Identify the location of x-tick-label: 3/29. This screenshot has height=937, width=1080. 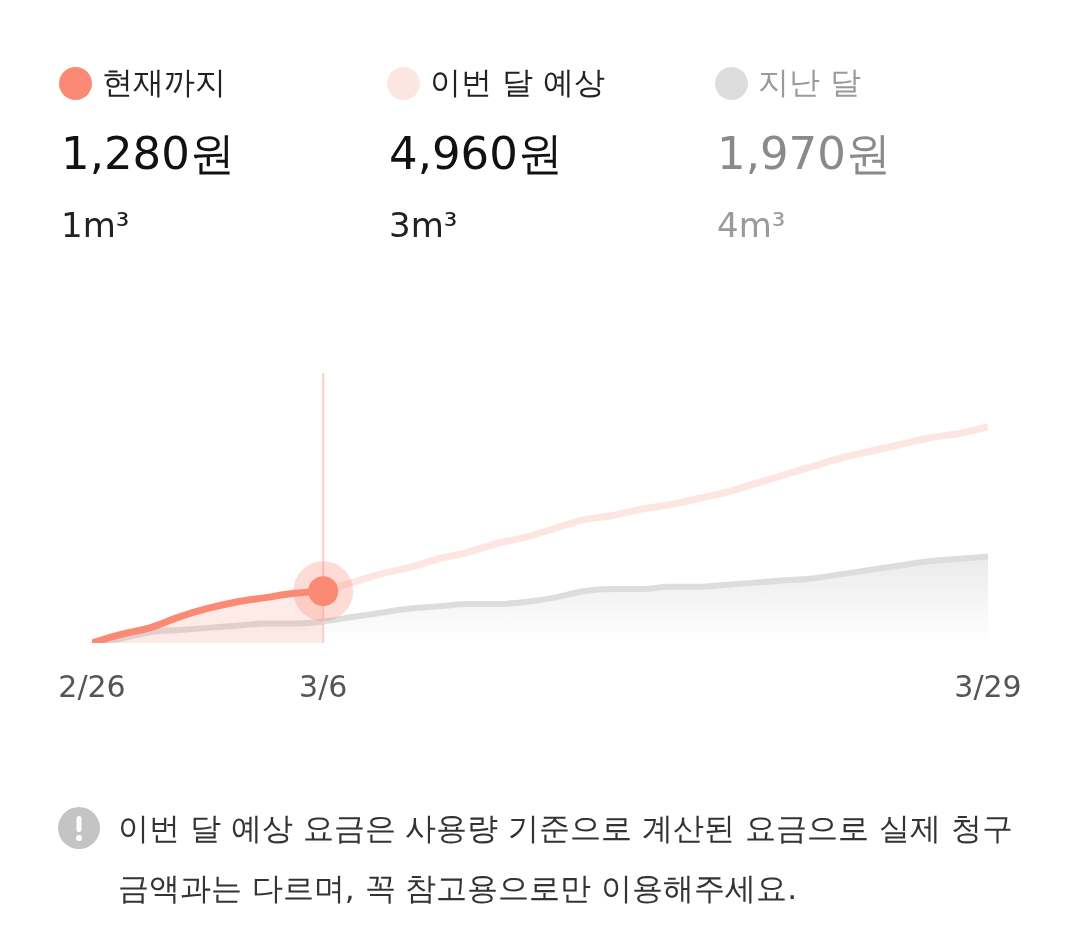
(988, 687).